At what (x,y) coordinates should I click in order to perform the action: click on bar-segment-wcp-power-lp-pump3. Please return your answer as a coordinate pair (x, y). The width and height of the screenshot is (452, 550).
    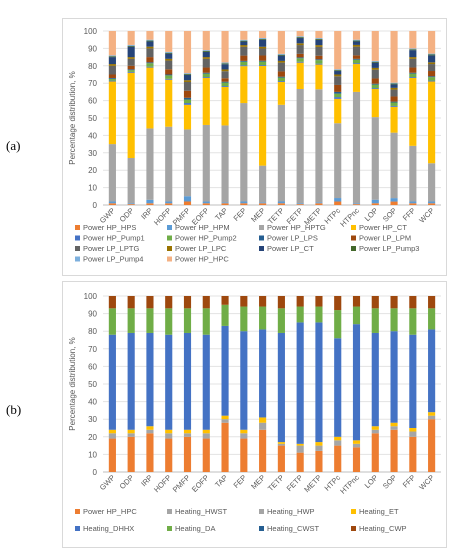
    Looking at the image, I should click on (432, 55).